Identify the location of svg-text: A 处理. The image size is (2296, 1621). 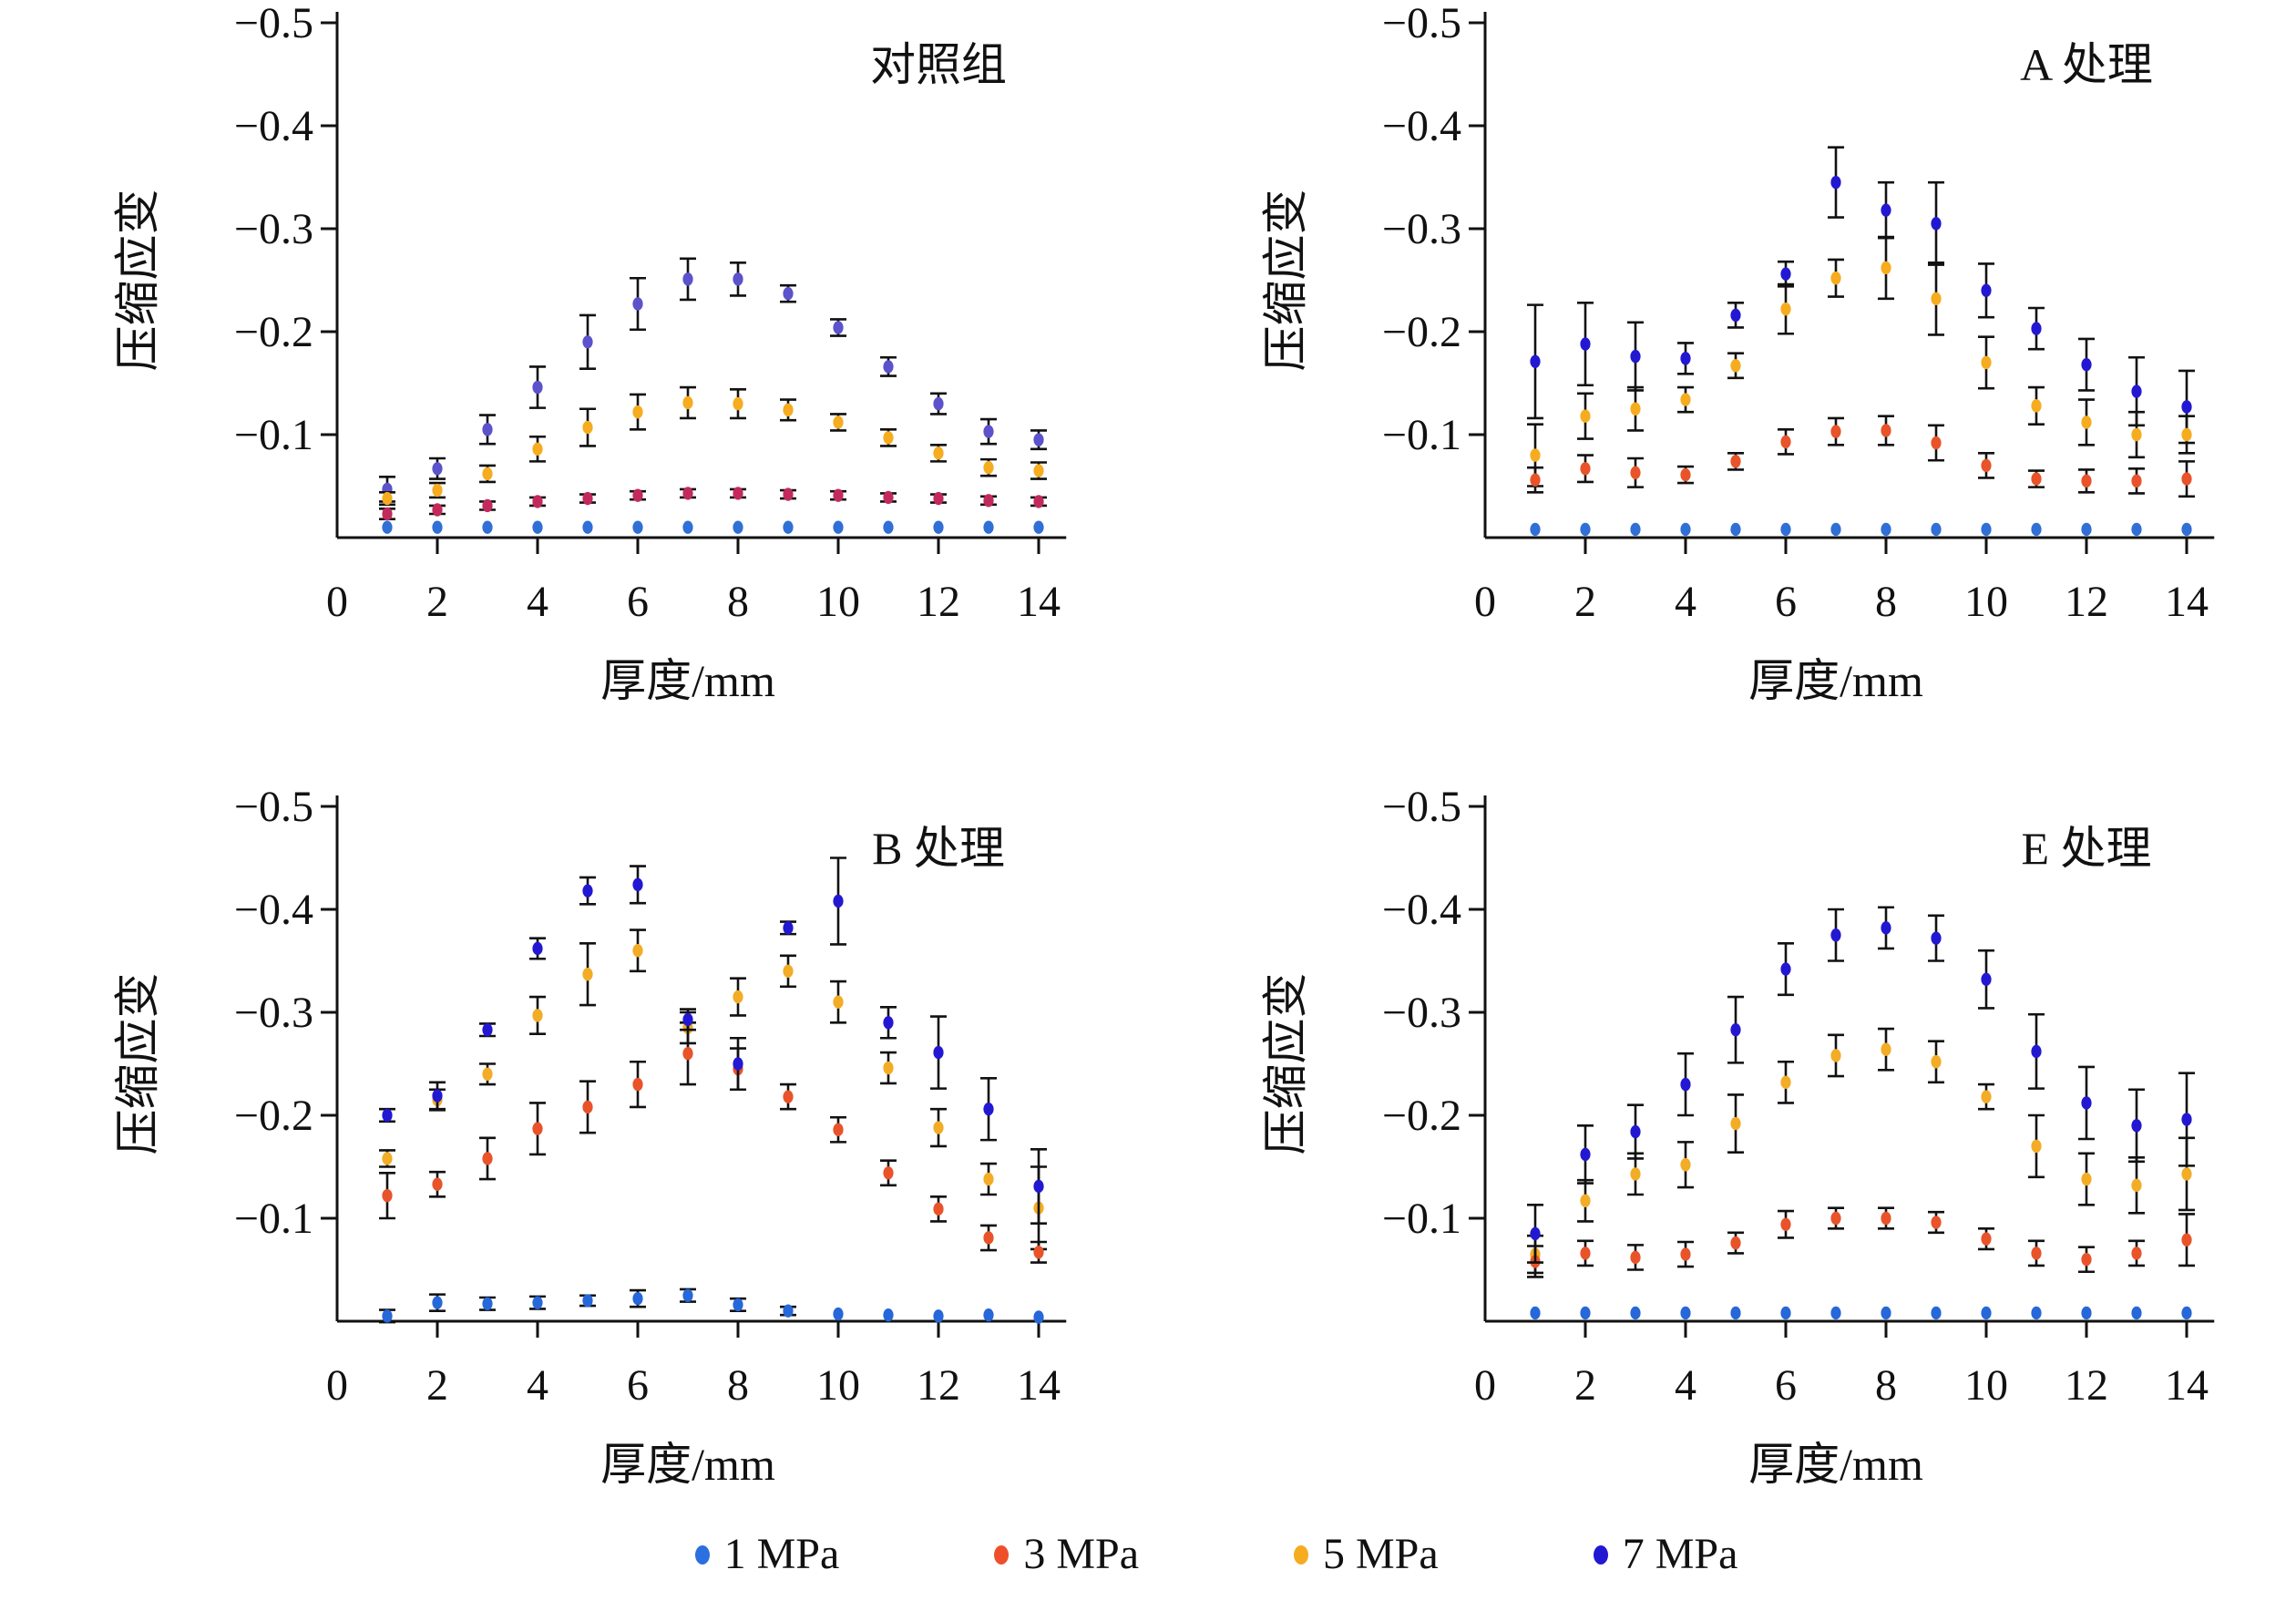
(2087, 64).